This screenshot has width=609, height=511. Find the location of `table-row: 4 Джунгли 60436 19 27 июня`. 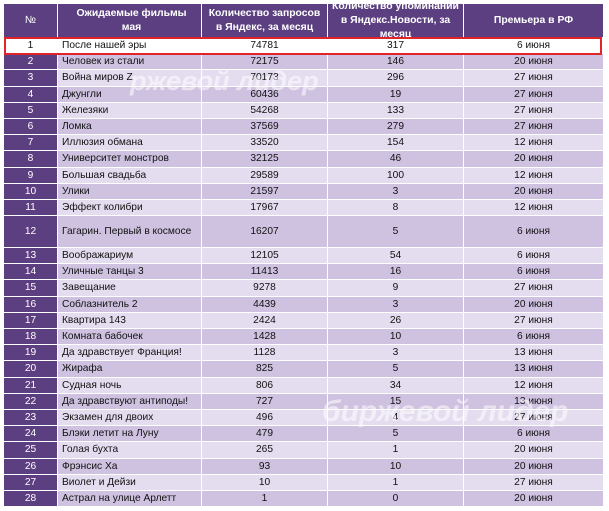

table-row: 4 Джунгли 60436 19 27 июня is located at coordinates (304, 94).